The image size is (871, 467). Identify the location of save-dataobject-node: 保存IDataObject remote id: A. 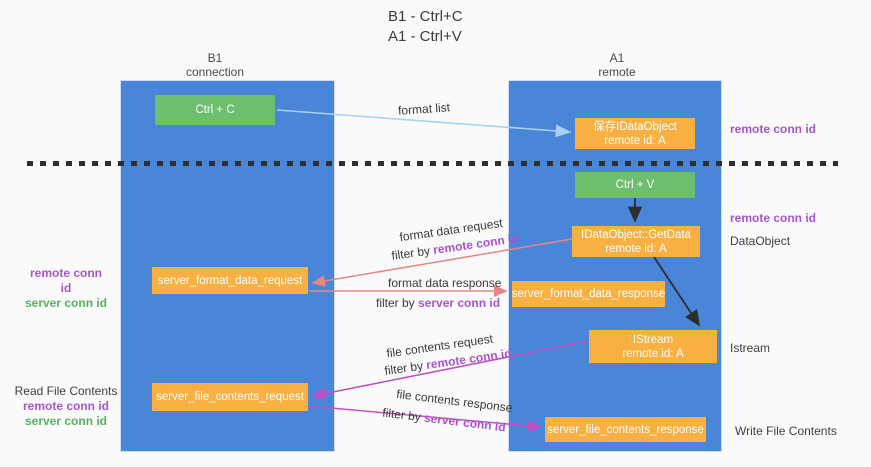
(635, 133).